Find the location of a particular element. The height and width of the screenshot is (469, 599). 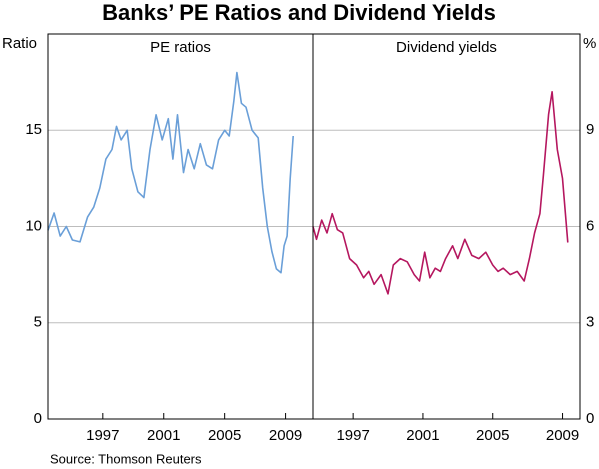

y-axis-label: % is located at coordinates (589, 43).